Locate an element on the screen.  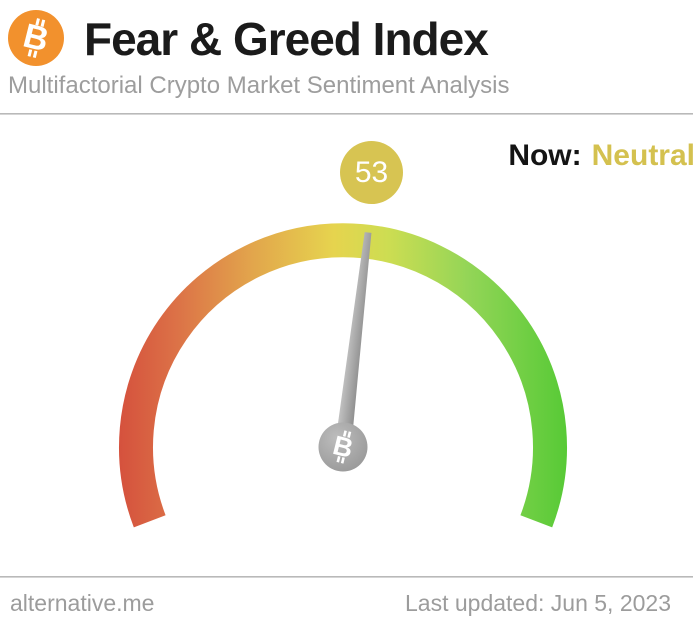
gauge-hub: B is located at coordinates (343, 447).